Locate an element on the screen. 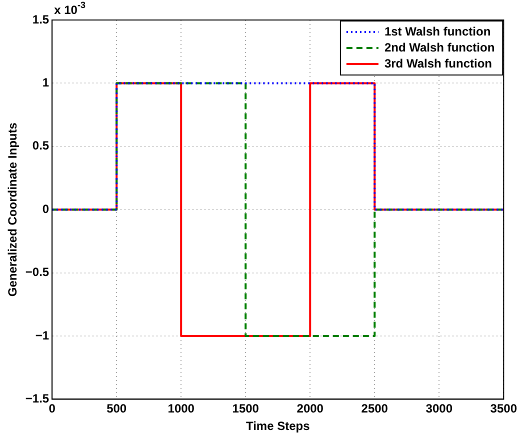 The width and height of the screenshot is (520, 436). x-tick-label: 1500 is located at coordinates (246, 409).